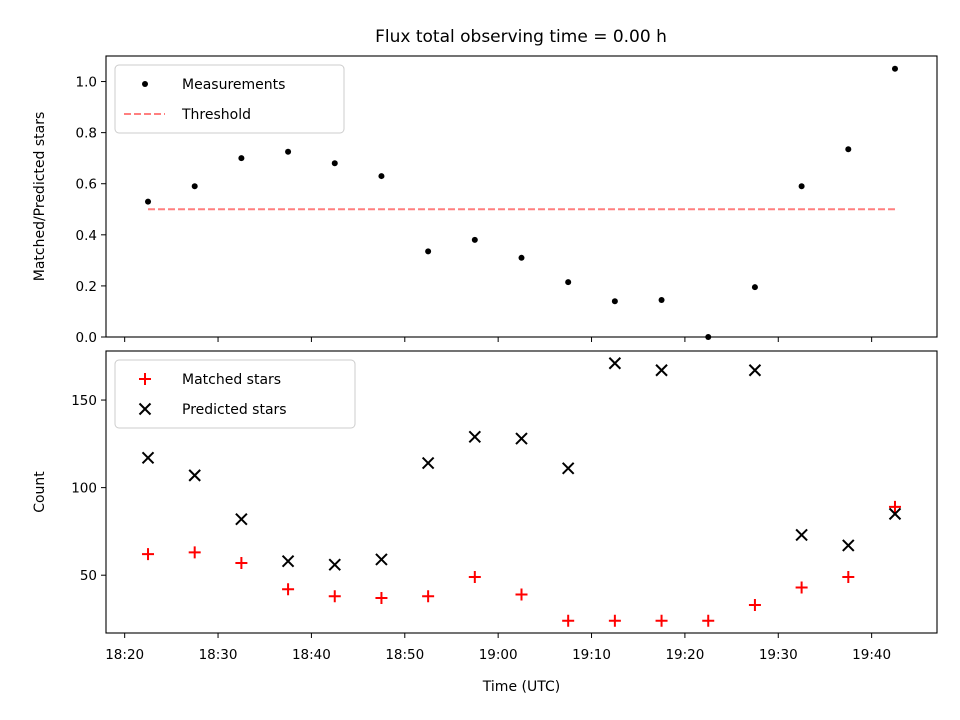  Describe the element at coordinates (124, 655) in the screenshot. I see `x-tick-label: 18:20` at that location.